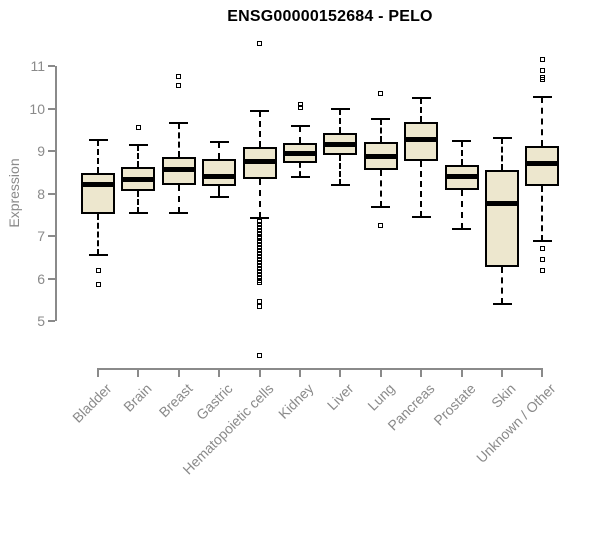 The width and height of the screenshot is (600, 547). I want to click on y-tick-label: 8, so click(41, 193).